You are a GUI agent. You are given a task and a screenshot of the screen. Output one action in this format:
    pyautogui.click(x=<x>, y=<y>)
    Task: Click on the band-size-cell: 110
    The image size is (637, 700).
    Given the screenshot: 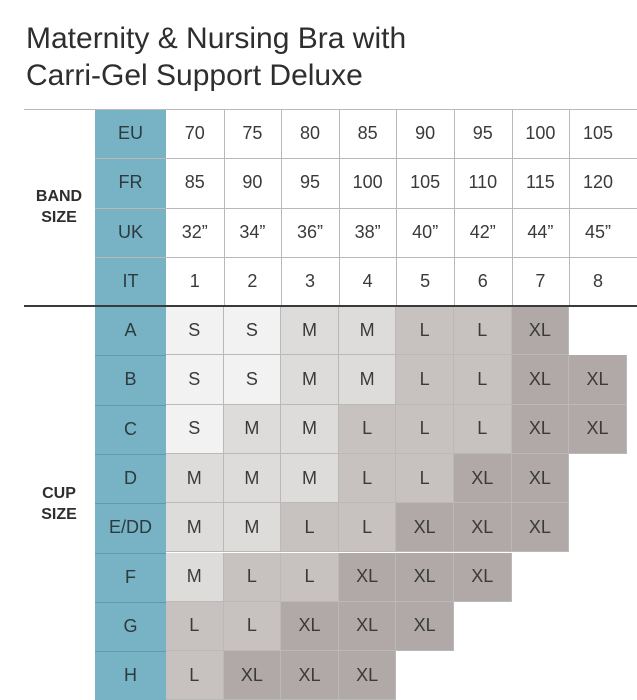 What is the action you would take?
    pyautogui.click(x=483, y=182)
    